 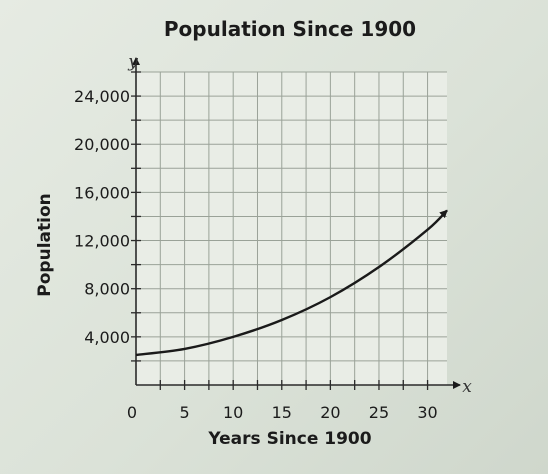 What do you see at coordinates (102, 192) in the screenshot?
I see `y-tick-label: 16,000` at bounding box center [102, 192].